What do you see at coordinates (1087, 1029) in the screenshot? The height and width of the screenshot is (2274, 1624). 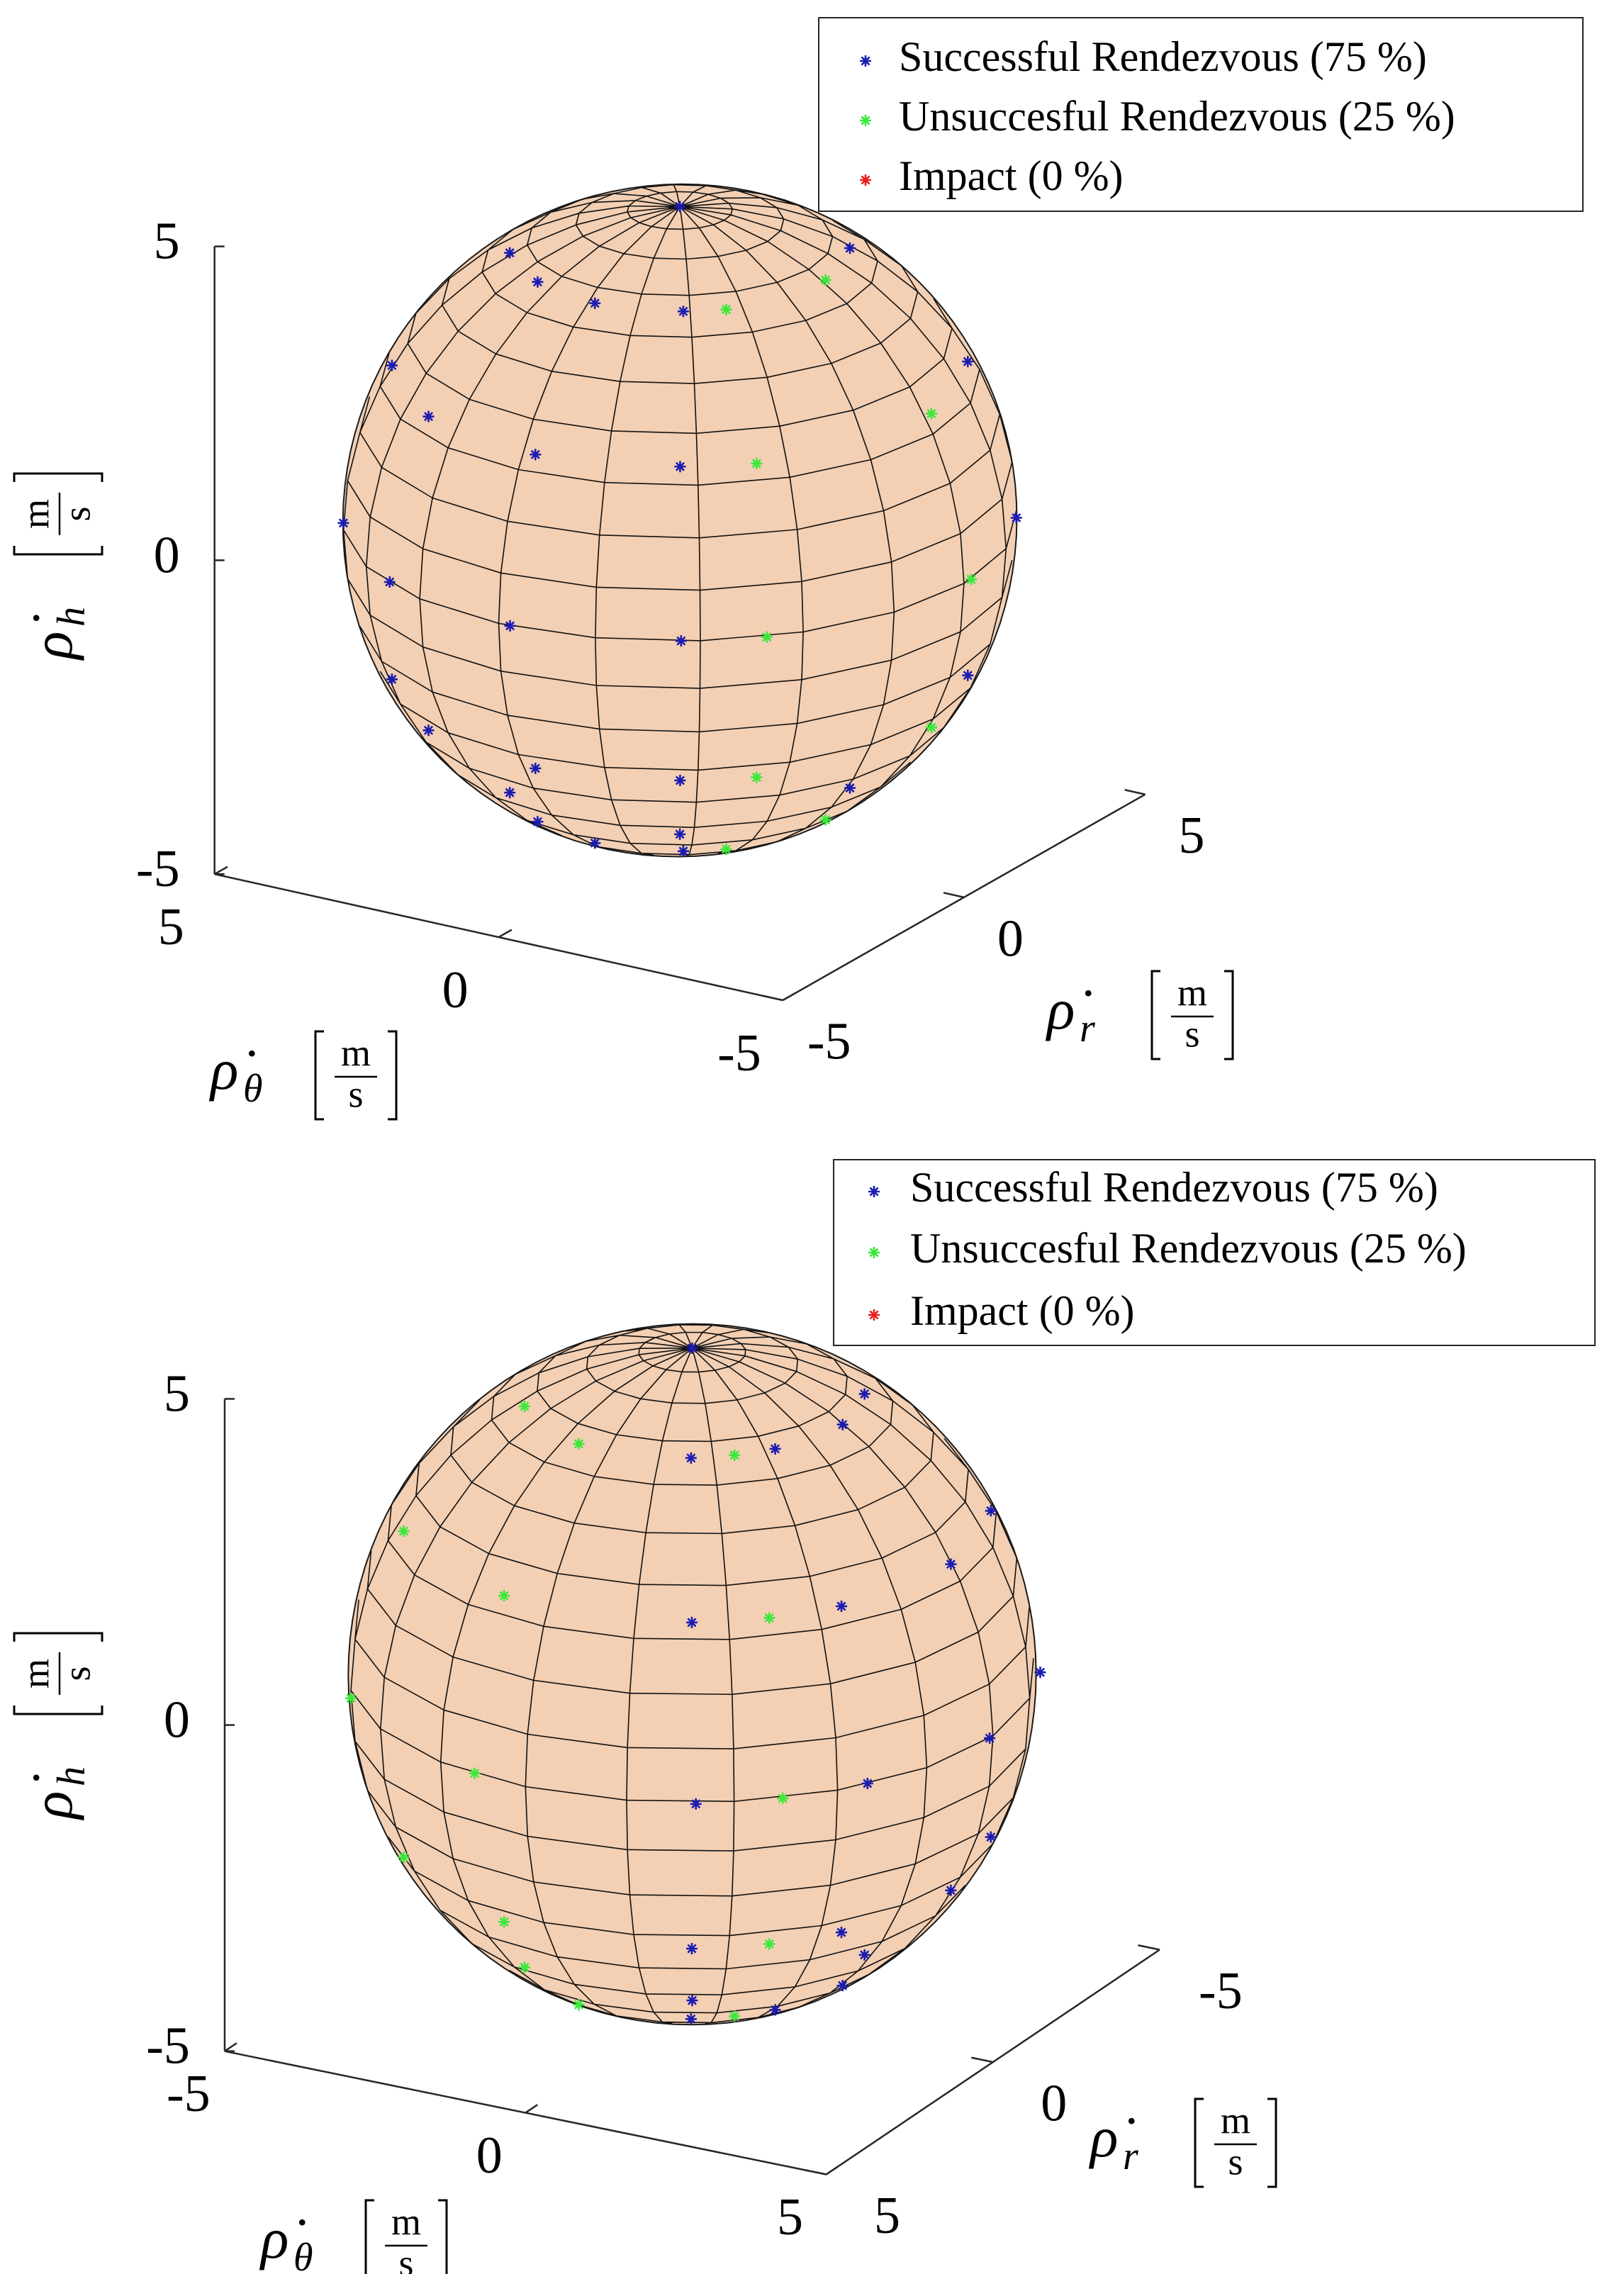 I see `axis-label-subscript: r` at bounding box center [1087, 1029].